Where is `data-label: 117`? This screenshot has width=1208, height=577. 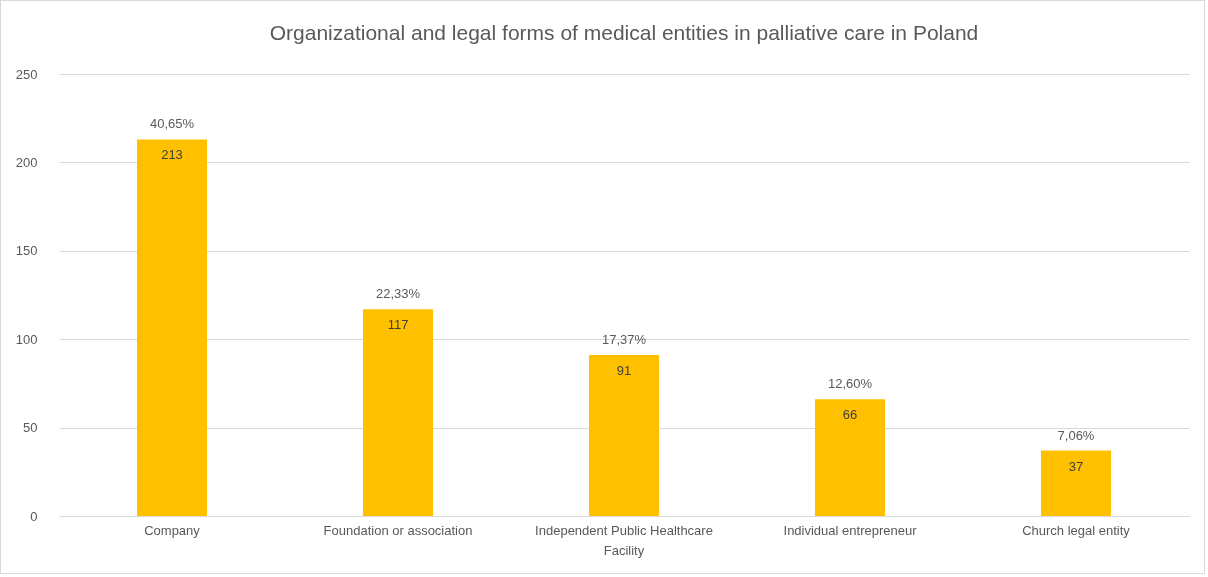 data-label: 117 is located at coordinates (398, 325).